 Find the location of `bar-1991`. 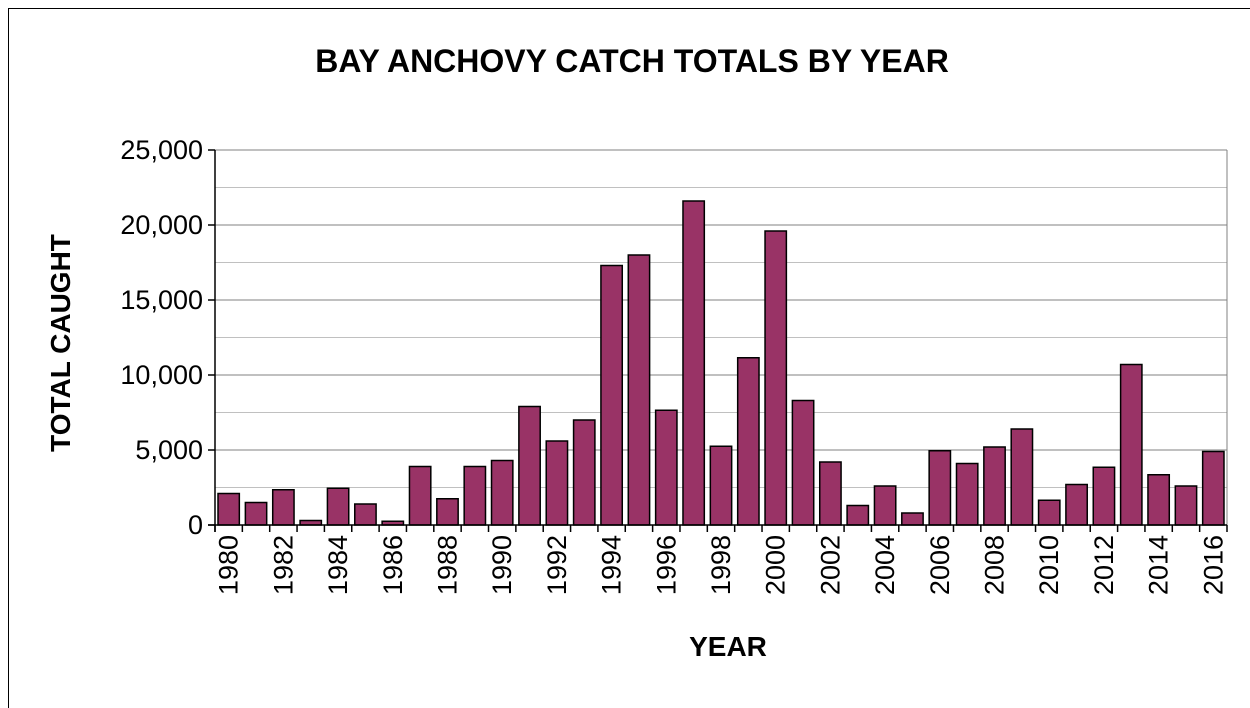

bar-1991 is located at coordinates (529, 465).